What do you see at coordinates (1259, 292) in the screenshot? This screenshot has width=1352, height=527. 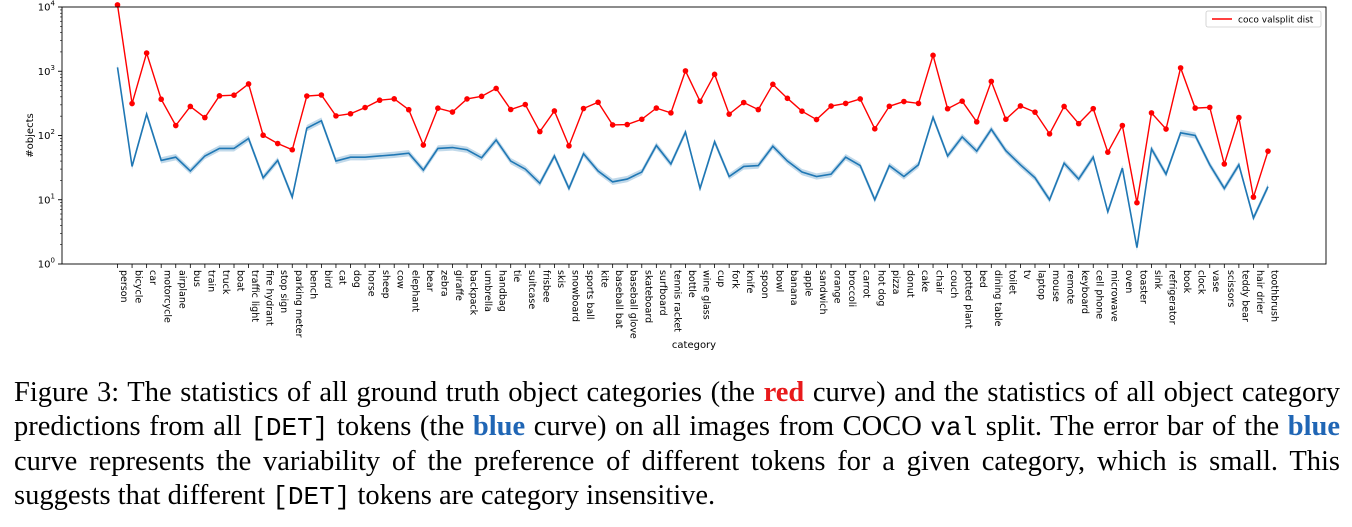 I see `x-tick-label: hair drier` at bounding box center [1259, 292].